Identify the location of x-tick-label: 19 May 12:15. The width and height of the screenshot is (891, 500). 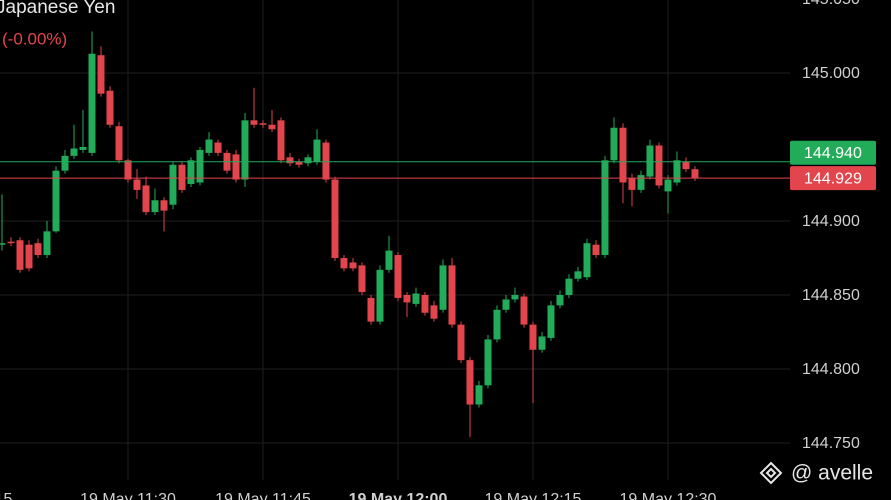
(533, 495).